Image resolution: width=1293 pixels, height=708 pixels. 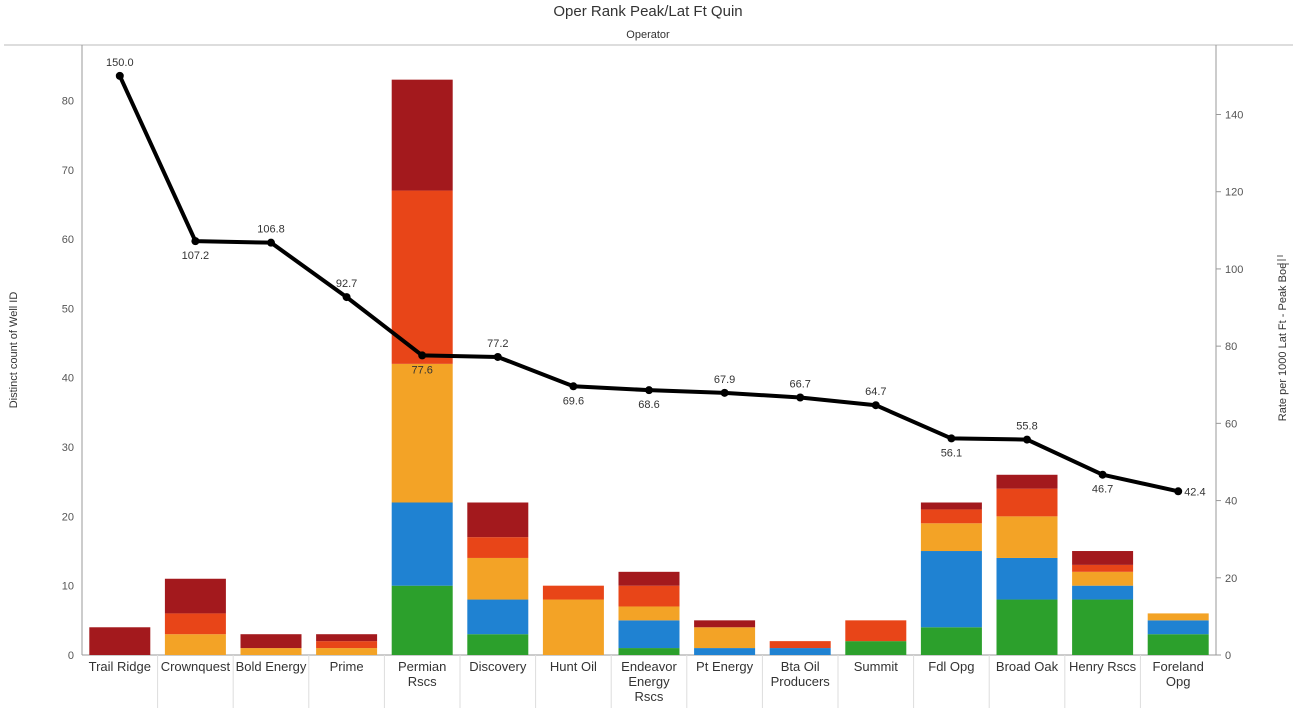 What do you see at coordinates (725, 666) in the screenshot?
I see `x-category-label: Pt Energy` at bounding box center [725, 666].